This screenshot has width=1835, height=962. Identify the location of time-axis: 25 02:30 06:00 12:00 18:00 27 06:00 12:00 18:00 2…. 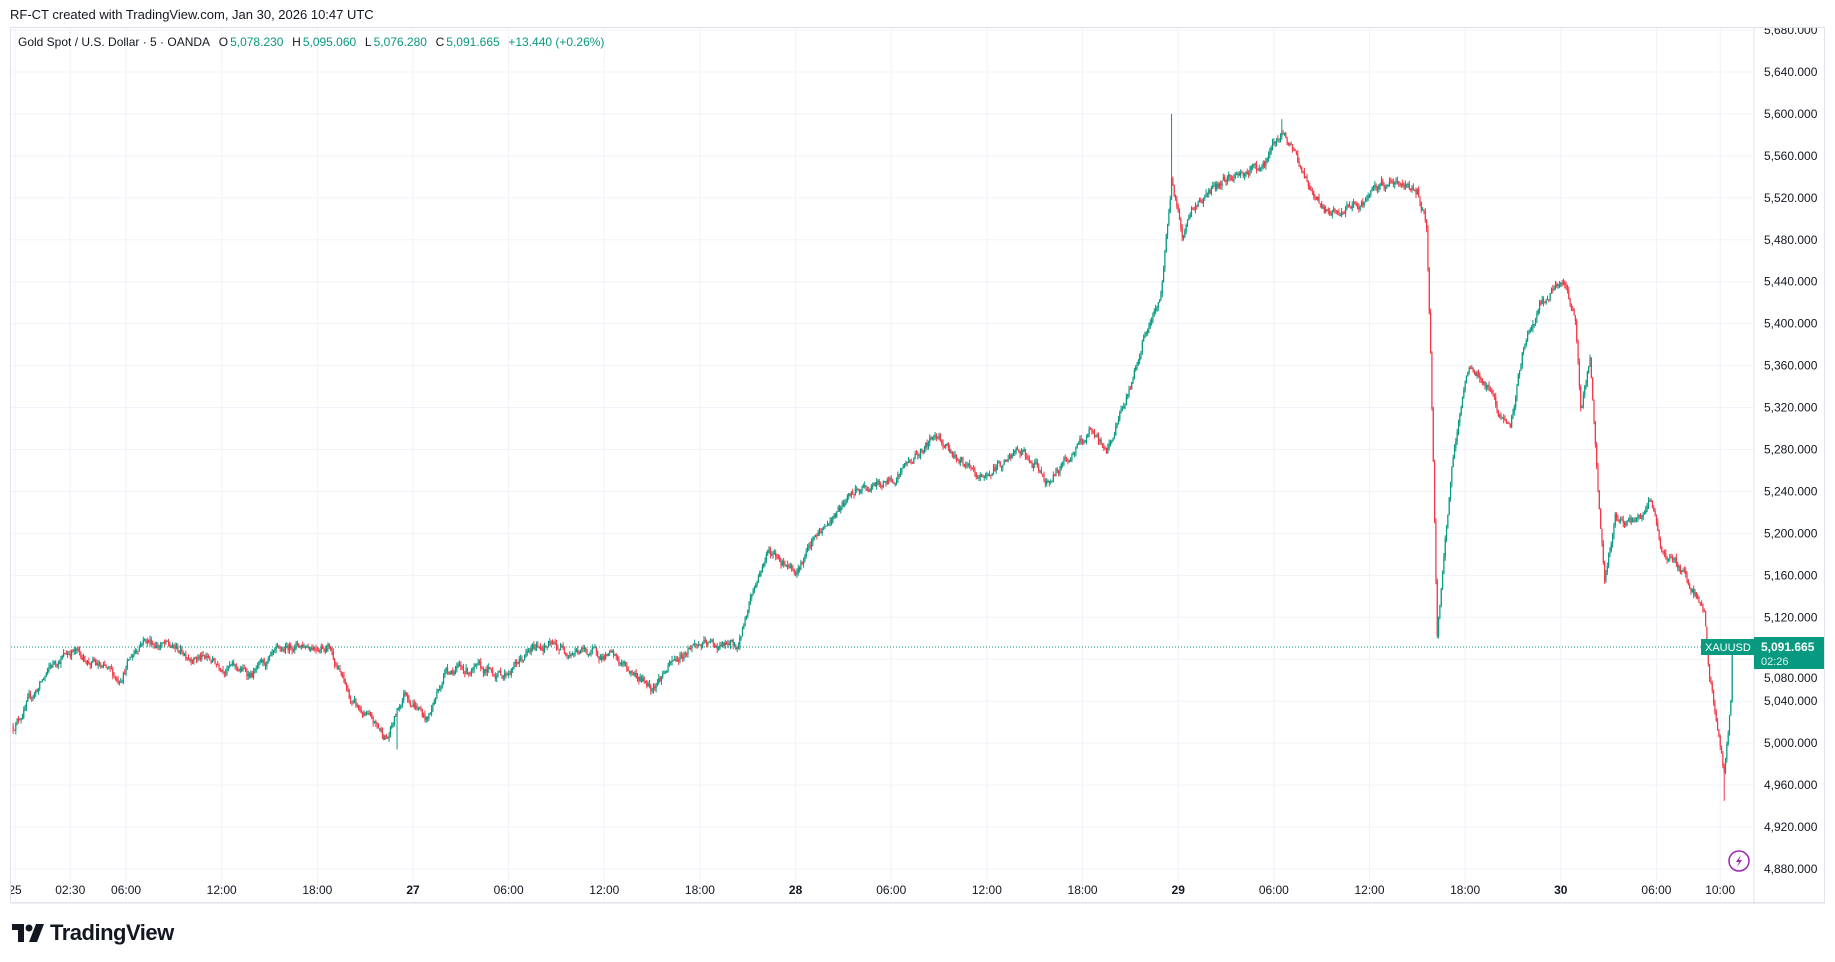
(873, 890).